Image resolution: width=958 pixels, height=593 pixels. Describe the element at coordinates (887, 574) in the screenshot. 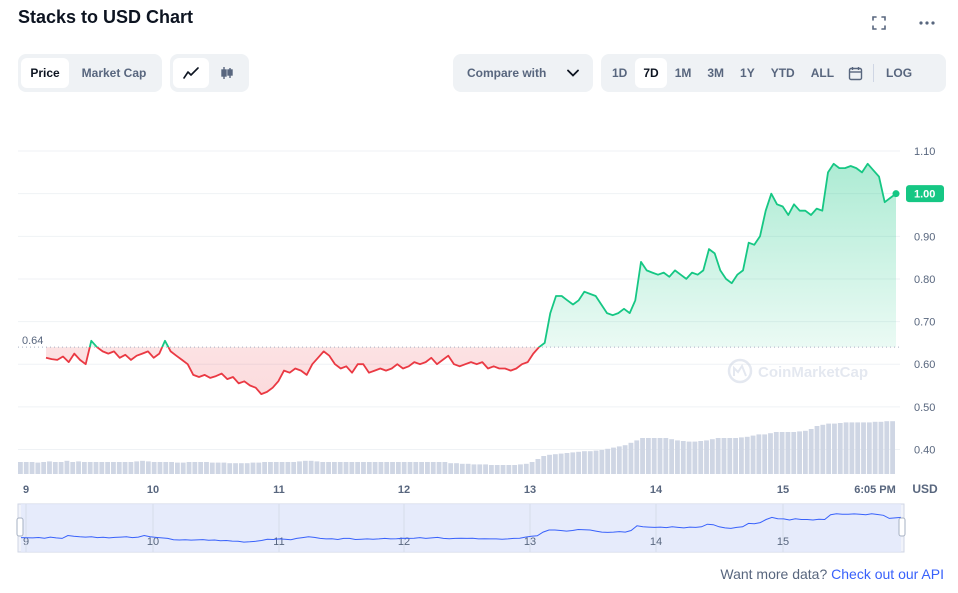

I see `api-link: Check out our API` at that location.